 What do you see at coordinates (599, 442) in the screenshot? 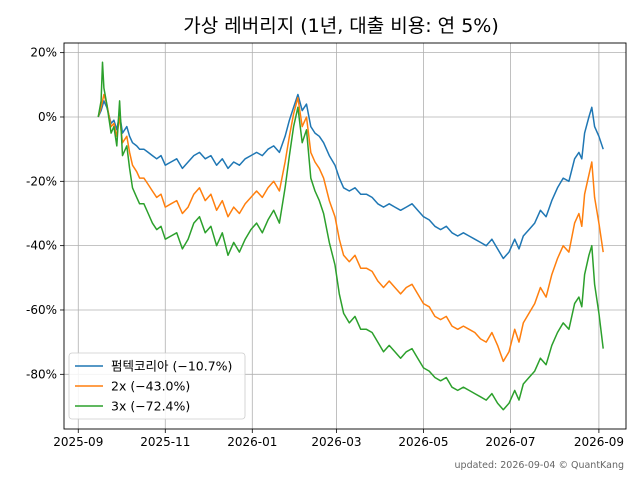
I see `x-tick-label: 2026-09` at bounding box center [599, 442].